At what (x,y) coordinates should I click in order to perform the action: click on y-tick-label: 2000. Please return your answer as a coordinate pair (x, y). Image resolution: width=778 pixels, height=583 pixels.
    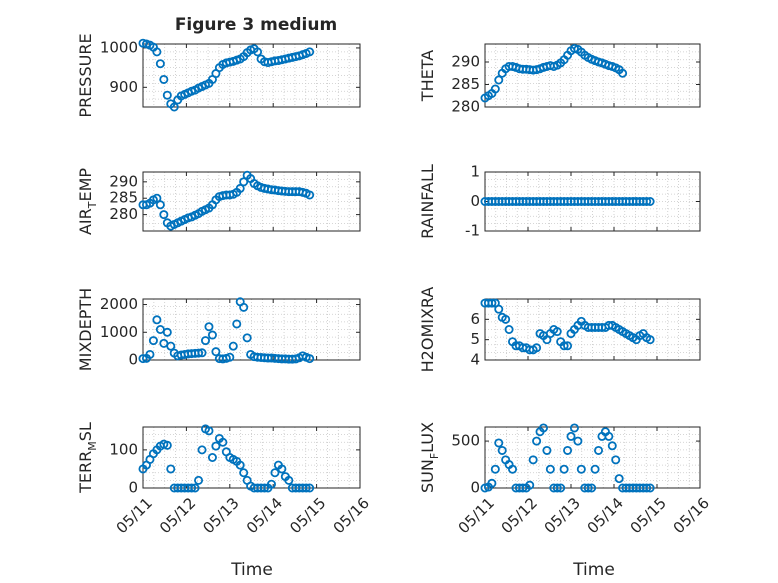
    Looking at the image, I should click on (119, 304).